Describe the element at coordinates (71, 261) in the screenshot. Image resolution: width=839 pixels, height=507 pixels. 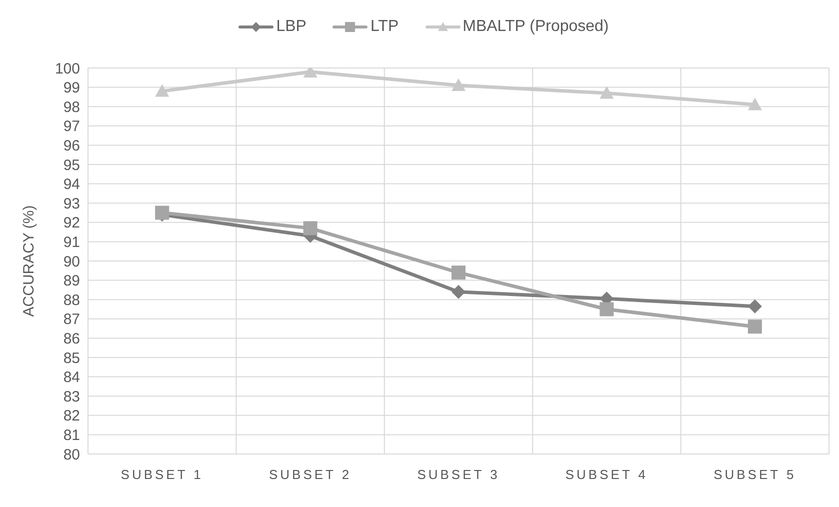
I see `y-tick-label: 90` at that location.